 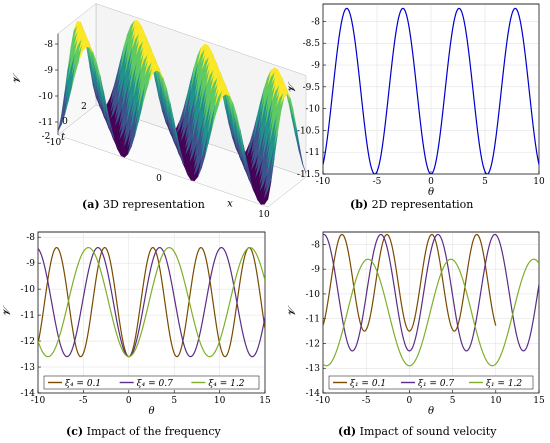 I want to click on surface-ztick-label: -9, so click(x=48, y=71).